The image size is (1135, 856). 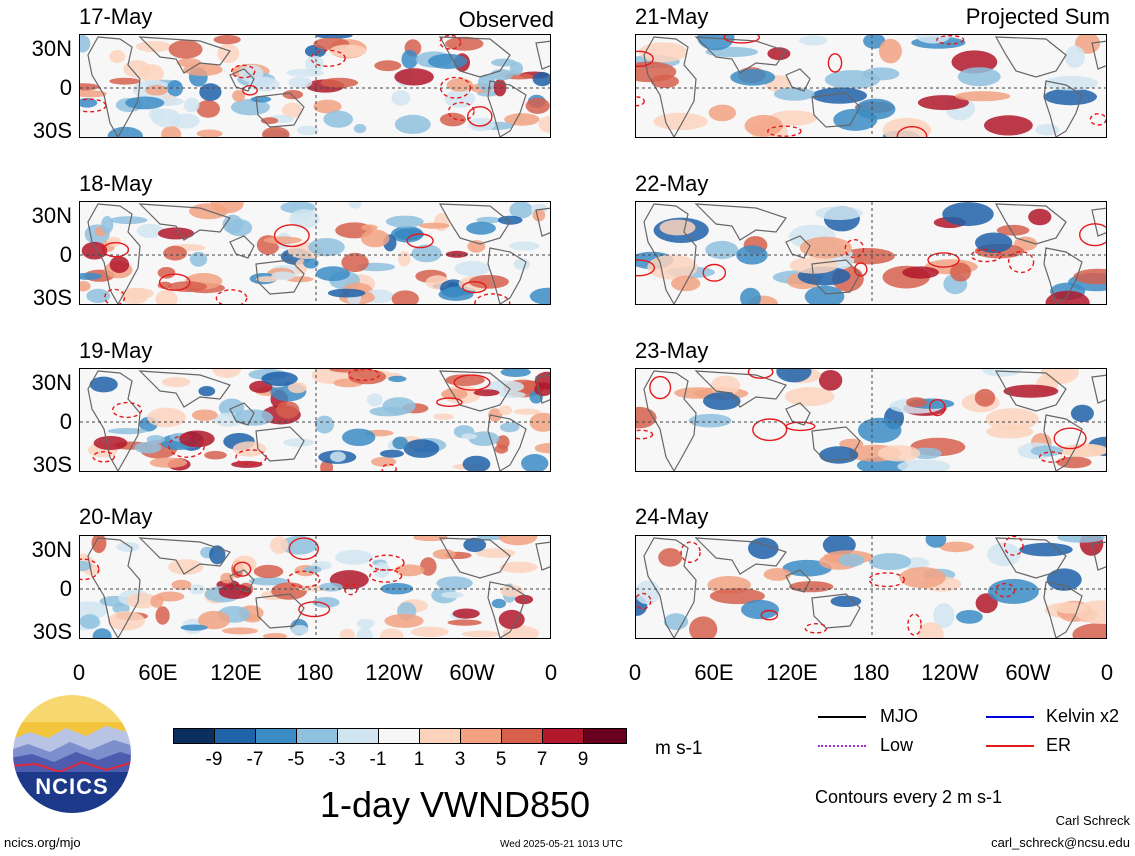 What do you see at coordinates (672, 16) in the screenshot?
I see `projected-date-1: 21-May` at bounding box center [672, 16].